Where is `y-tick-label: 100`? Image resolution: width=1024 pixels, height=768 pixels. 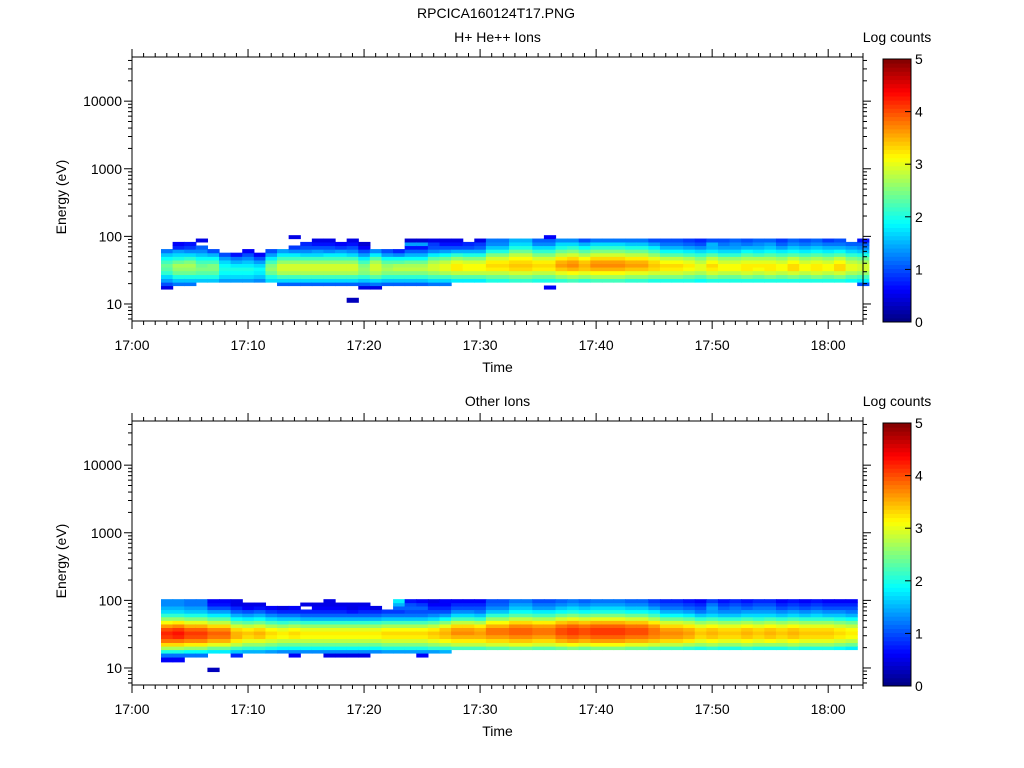
y-tick-label: 100 is located at coordinates (111, 236).